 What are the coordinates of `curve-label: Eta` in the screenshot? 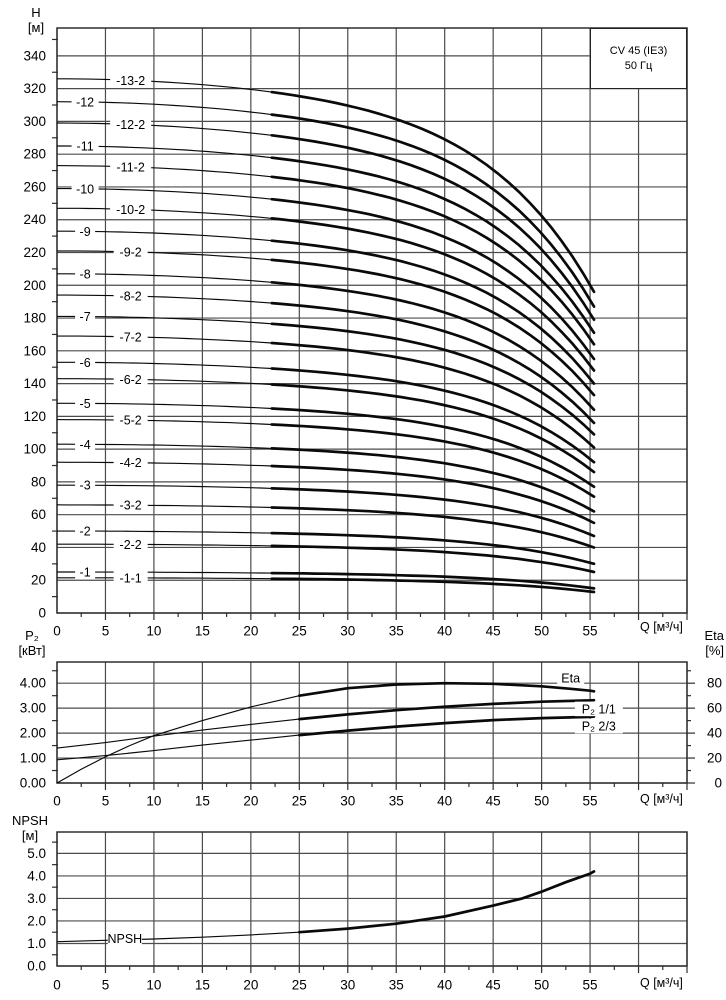 It's located at (570, 678).